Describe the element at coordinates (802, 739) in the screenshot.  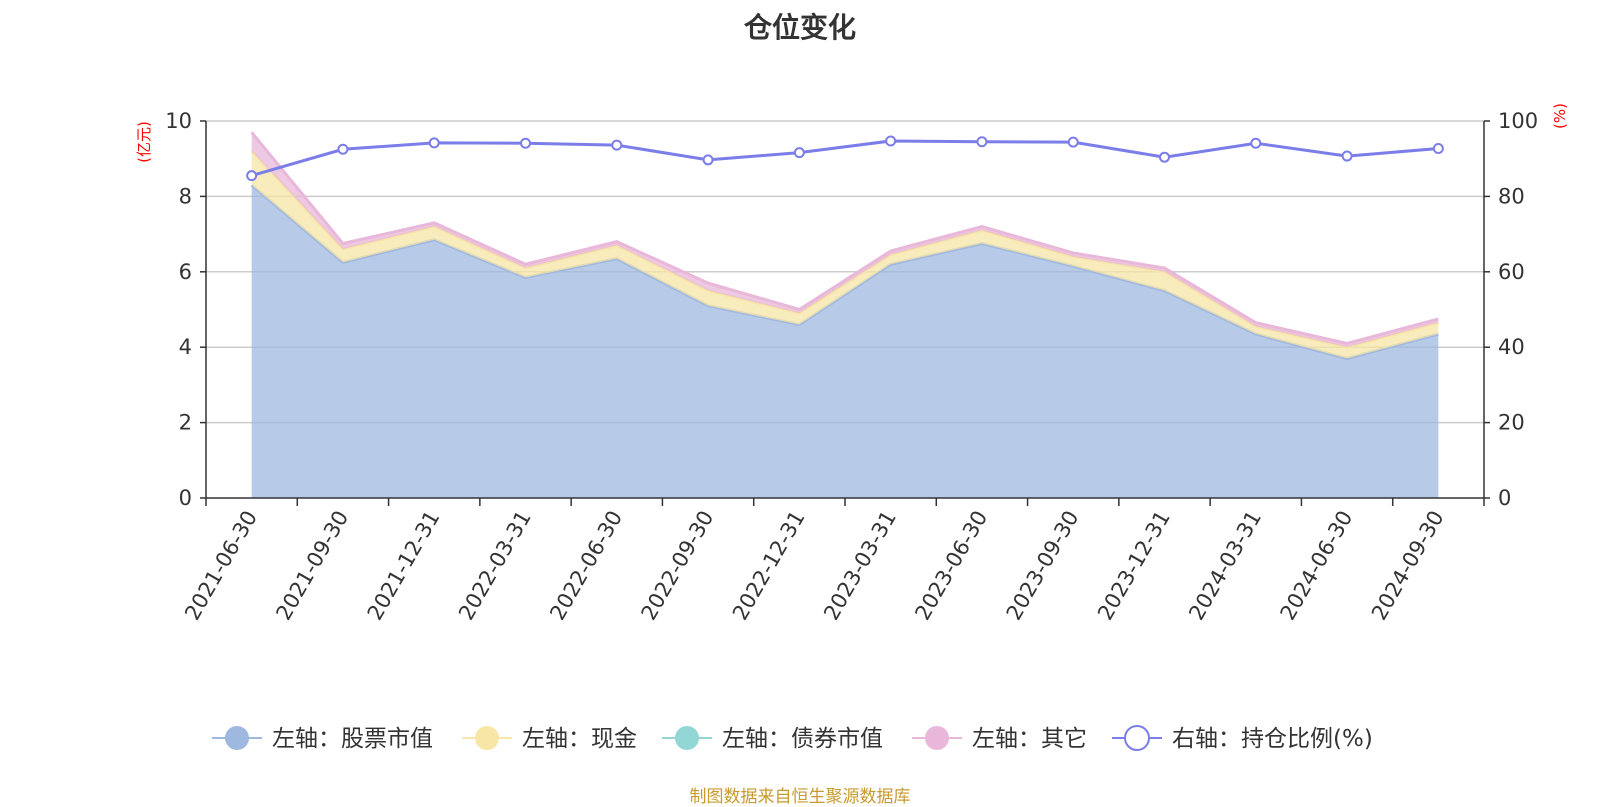
I see `legend-label: 左轴：债券市值` at that location.